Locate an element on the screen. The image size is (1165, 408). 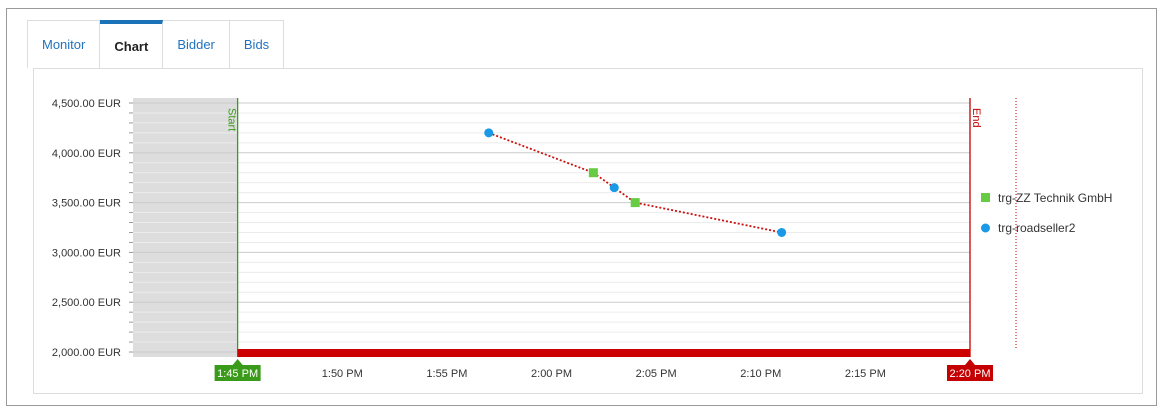
y-tick-label: 3,500.00 EUR is located at coordinates (86, 204).